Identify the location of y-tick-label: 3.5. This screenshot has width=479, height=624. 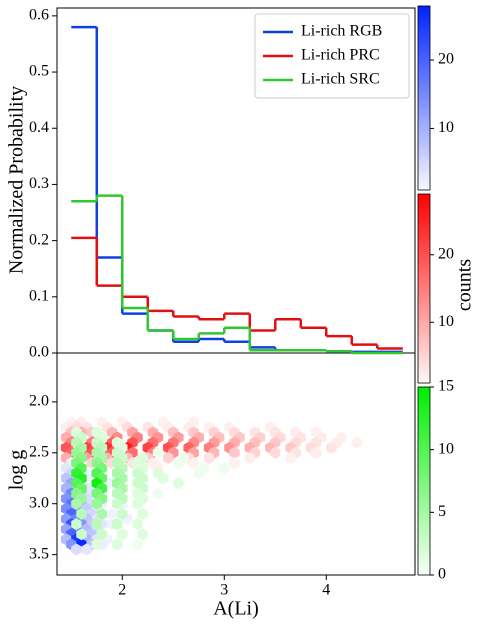
(39, 553).